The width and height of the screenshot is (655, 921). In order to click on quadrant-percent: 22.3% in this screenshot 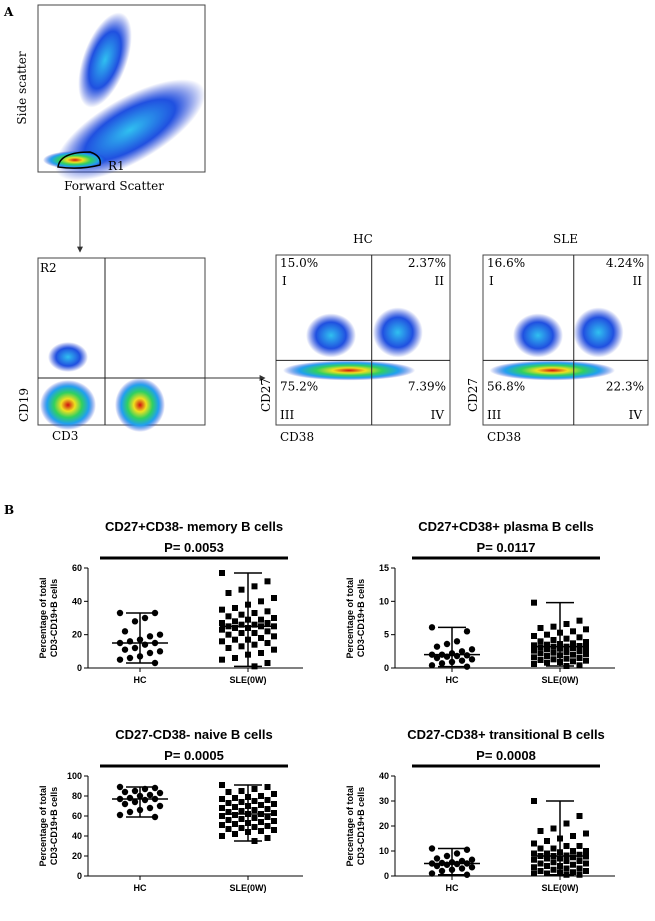, I will do `click(625, 386)`.